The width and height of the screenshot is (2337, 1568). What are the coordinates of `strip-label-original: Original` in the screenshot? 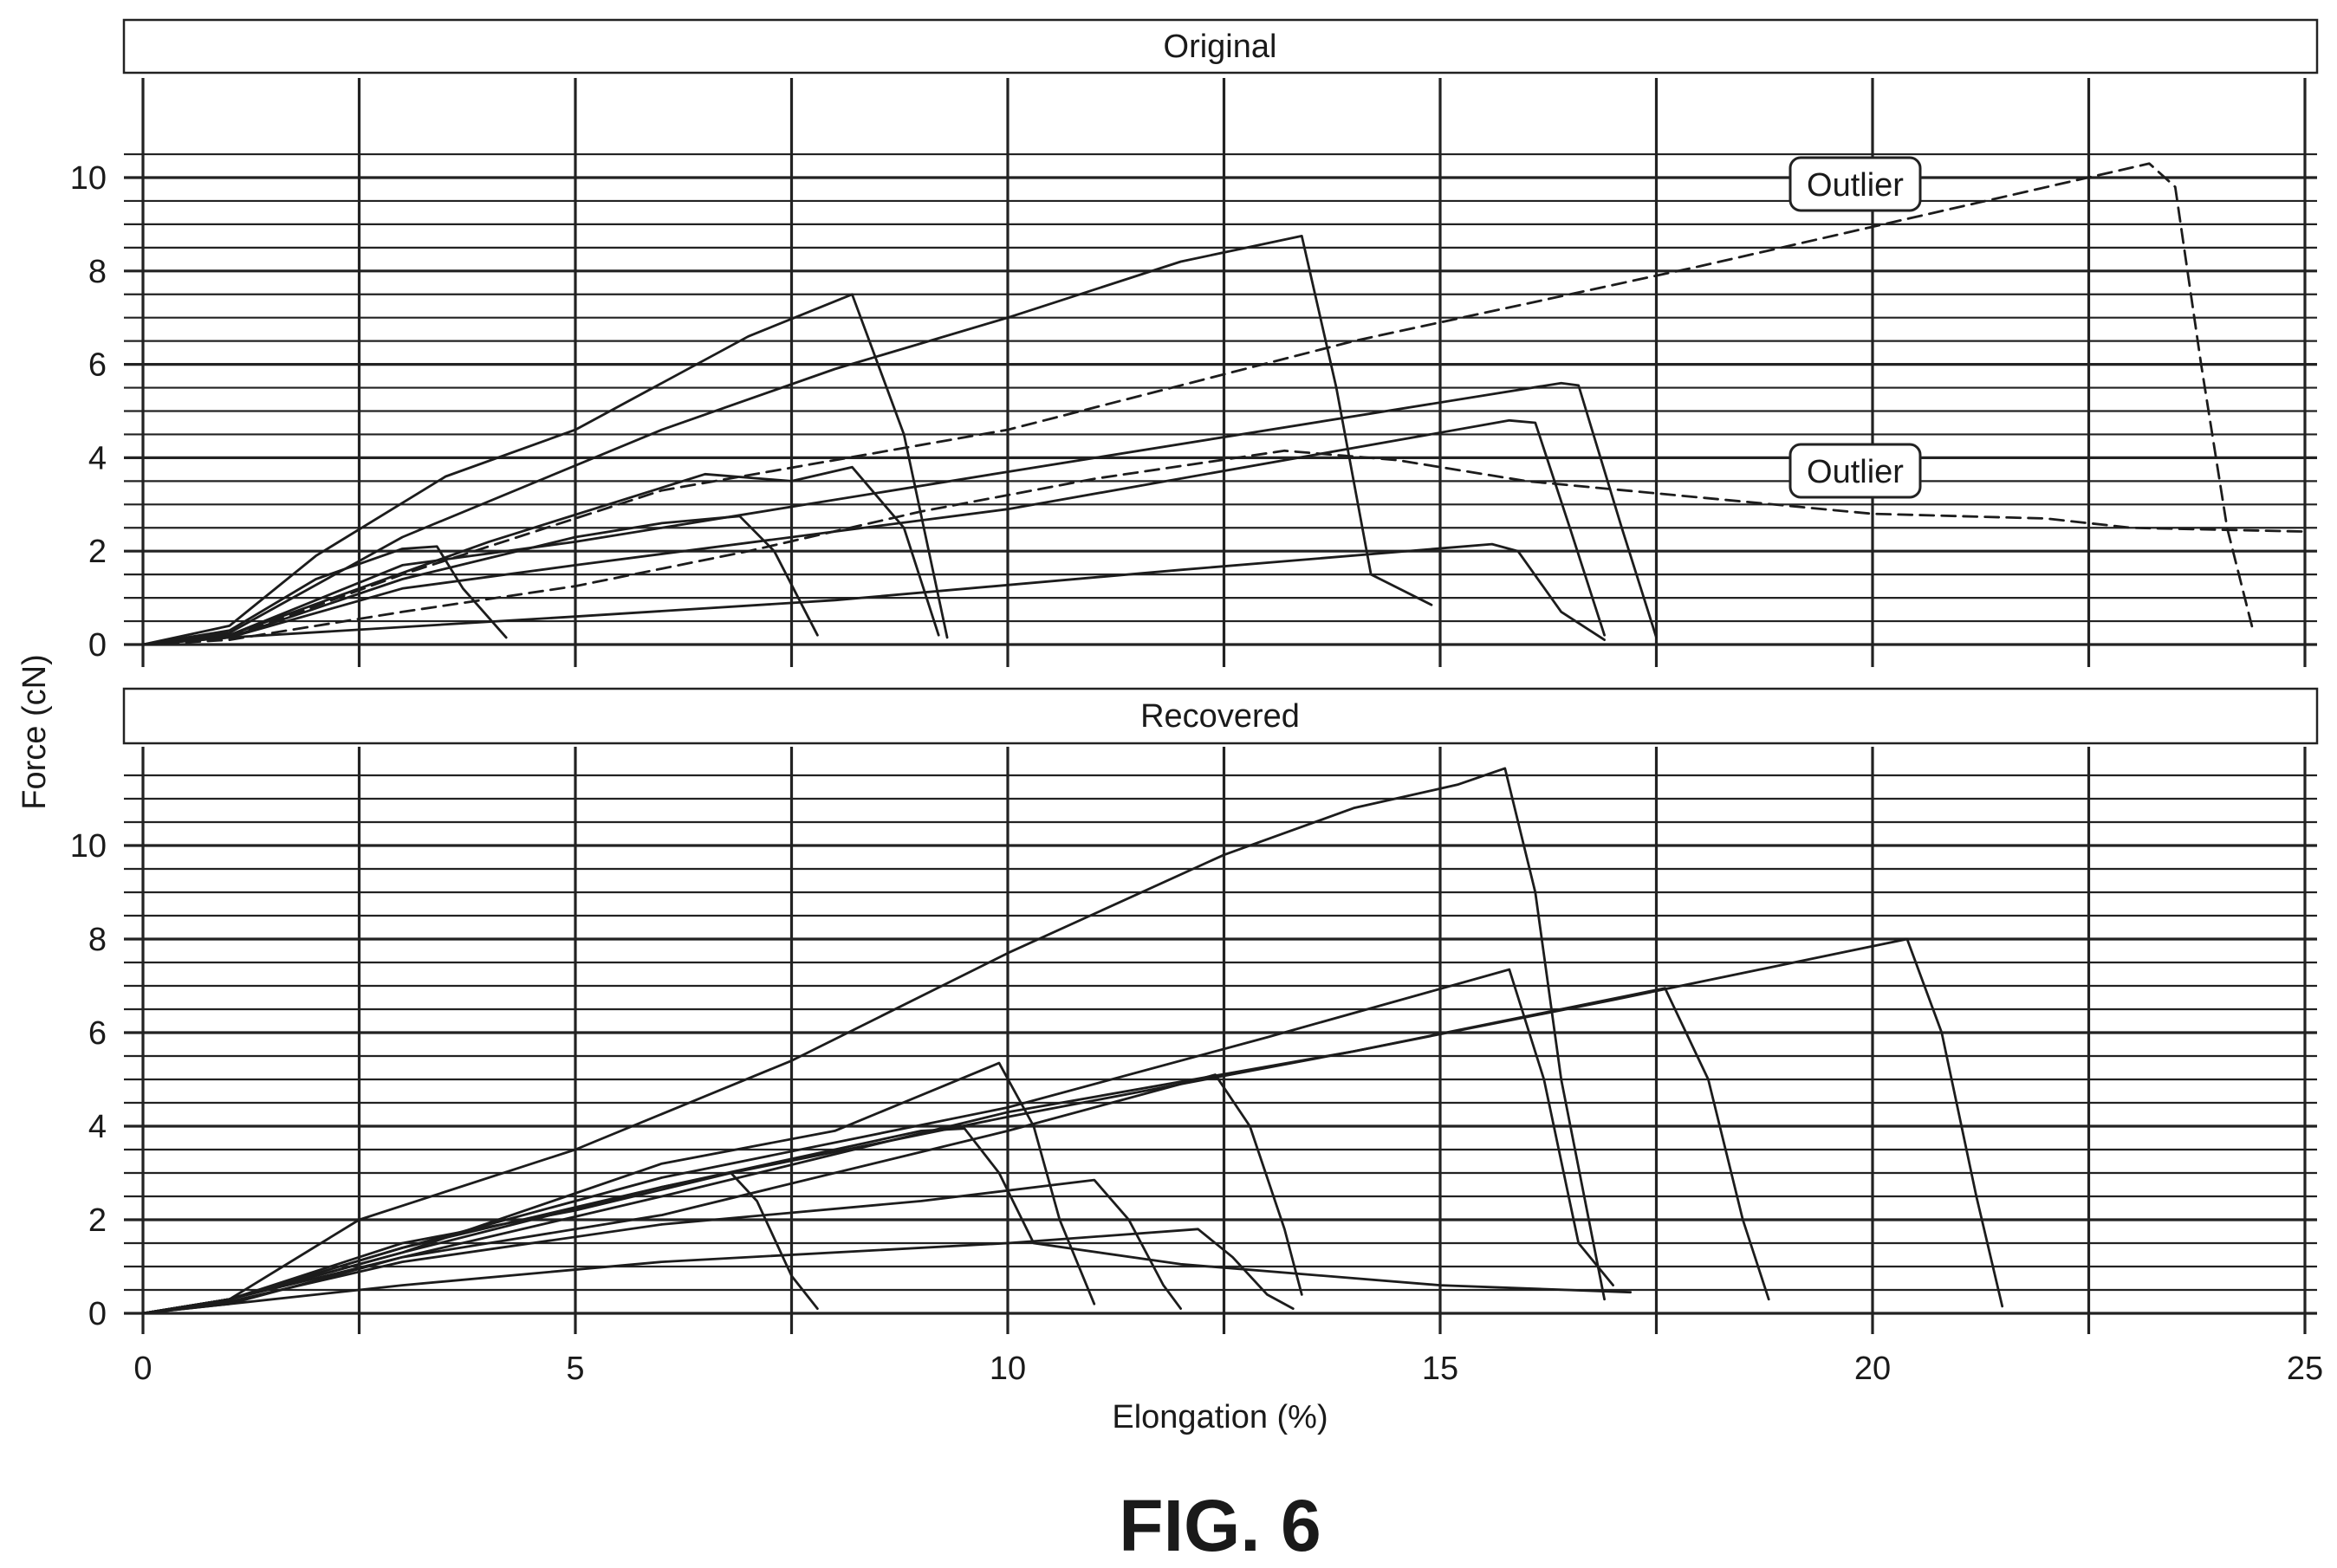 It's located at (1220, 47).